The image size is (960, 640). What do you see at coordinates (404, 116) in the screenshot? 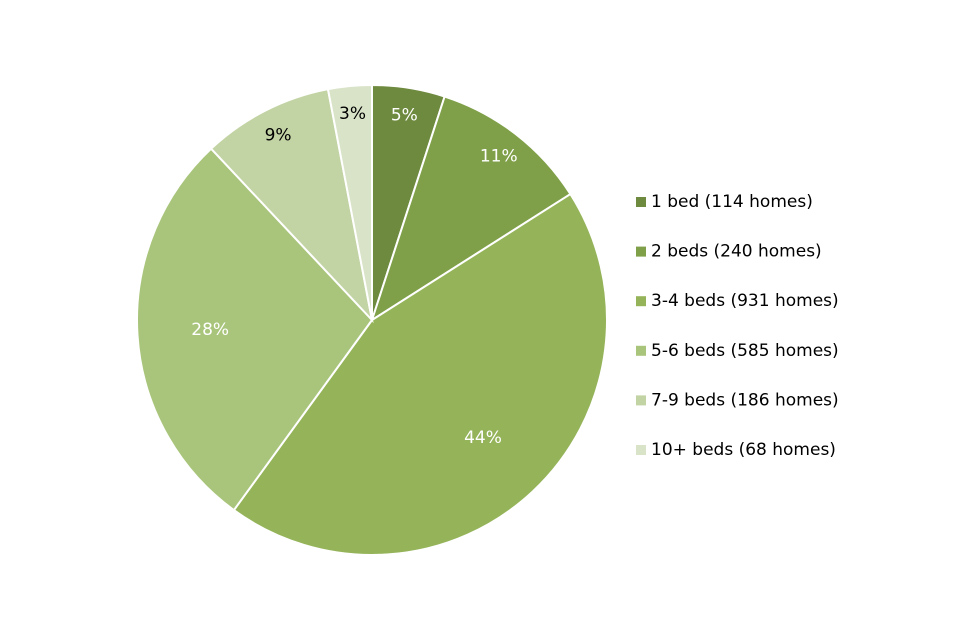
I see `data-label: 5%` at bounding box center [404, 116].